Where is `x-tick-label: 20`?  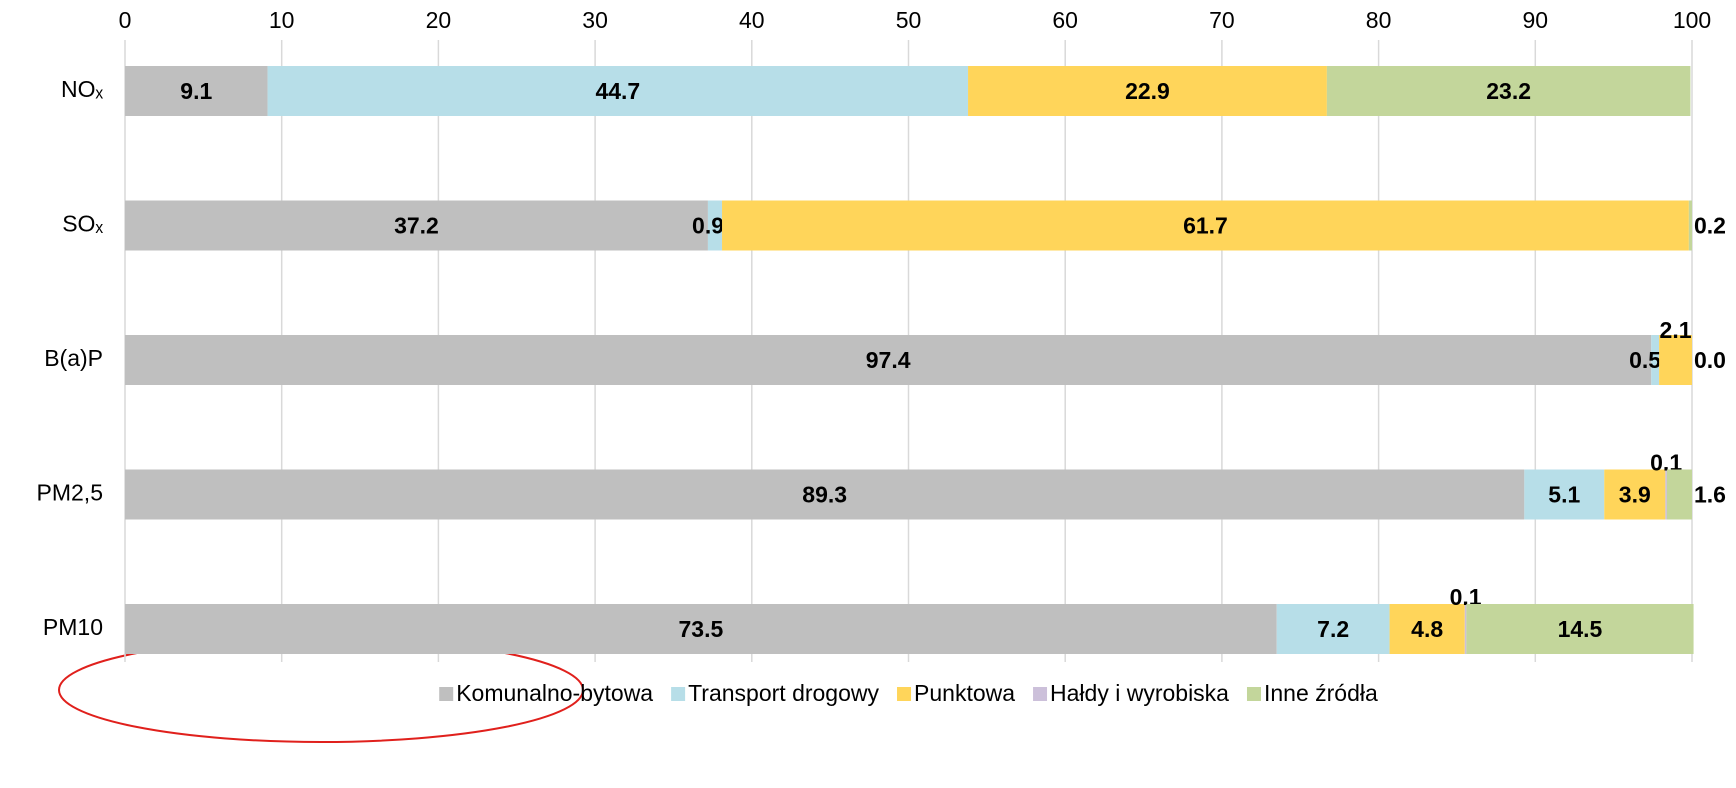
x-tick-label: 20 is located at coordinates (439, 20).